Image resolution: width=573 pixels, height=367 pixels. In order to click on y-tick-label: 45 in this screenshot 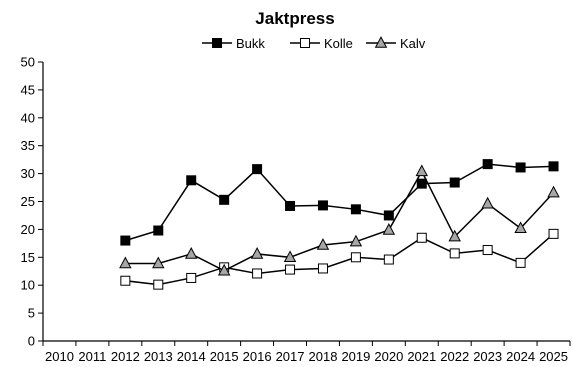, I will do `click(28, 89)`.